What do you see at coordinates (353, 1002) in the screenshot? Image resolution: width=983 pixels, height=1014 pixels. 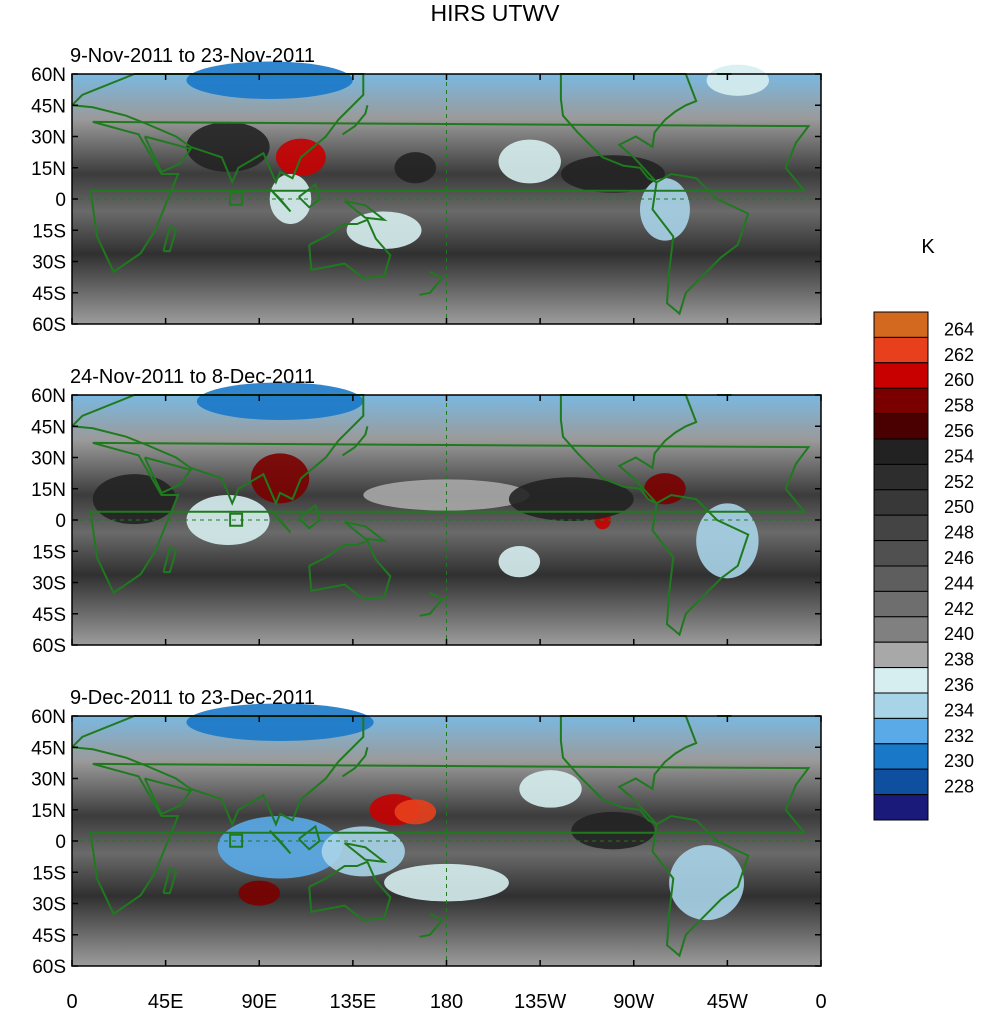 I see `lon-tick-label: 135E` at bounding box center [353, 1002].